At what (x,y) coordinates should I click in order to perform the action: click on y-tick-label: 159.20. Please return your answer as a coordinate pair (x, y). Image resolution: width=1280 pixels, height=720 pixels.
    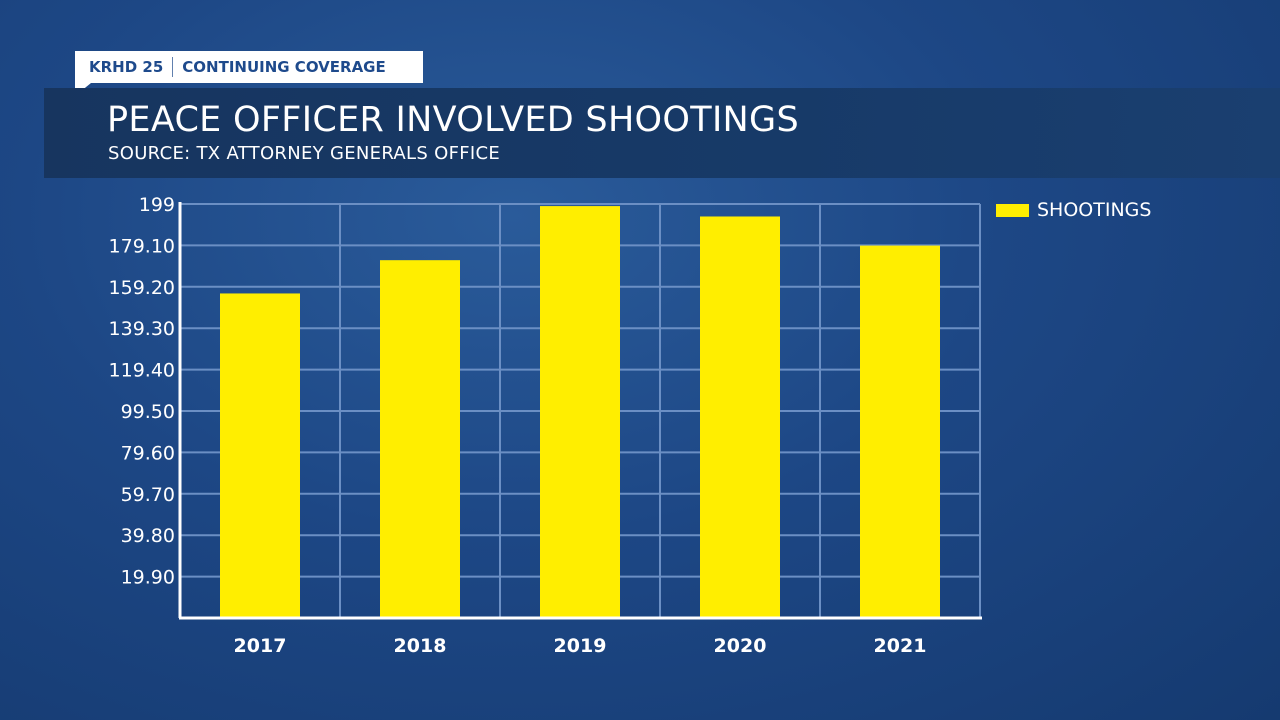
    Looking at the image, I should click on (142, 288).